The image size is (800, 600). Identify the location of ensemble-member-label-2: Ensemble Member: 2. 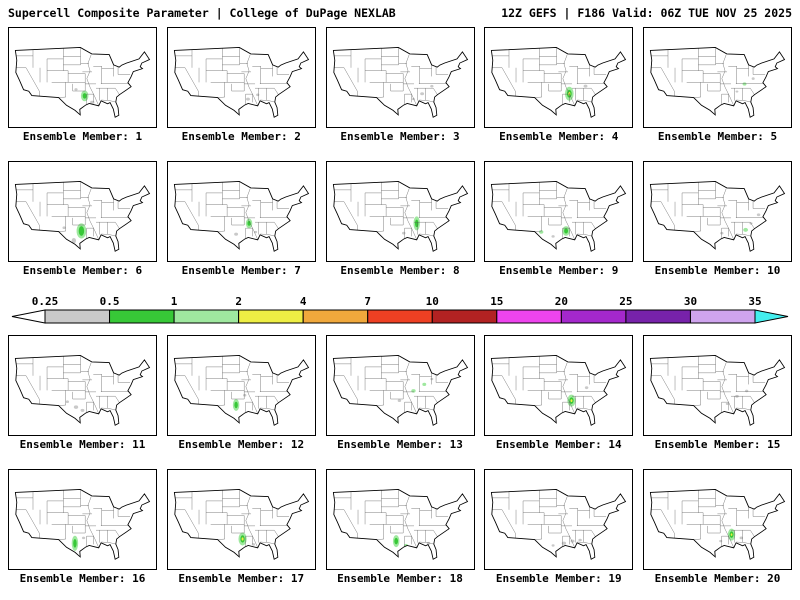
(241, 136).